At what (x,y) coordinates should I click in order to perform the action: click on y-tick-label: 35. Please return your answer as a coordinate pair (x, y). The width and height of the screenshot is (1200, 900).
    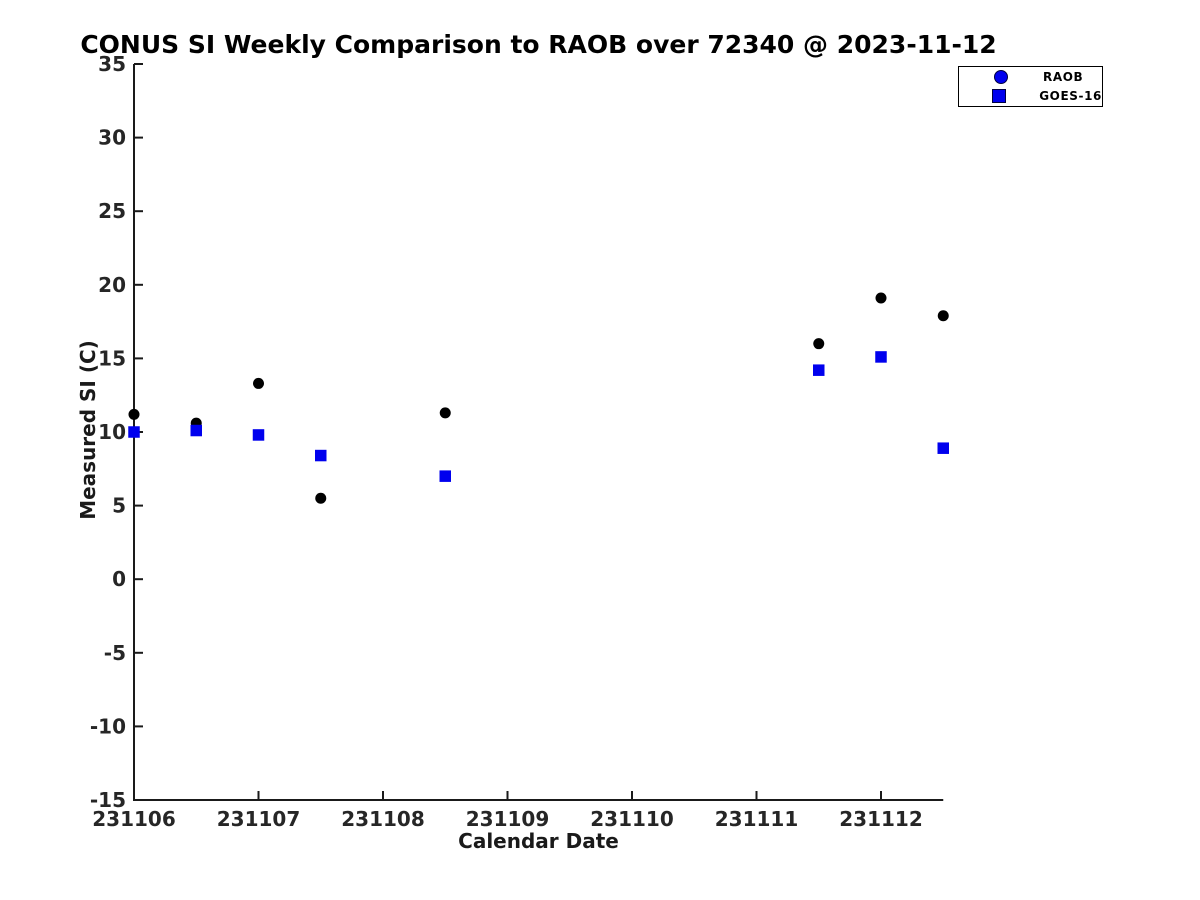
    Looking at the image, I should click on (112, 64).